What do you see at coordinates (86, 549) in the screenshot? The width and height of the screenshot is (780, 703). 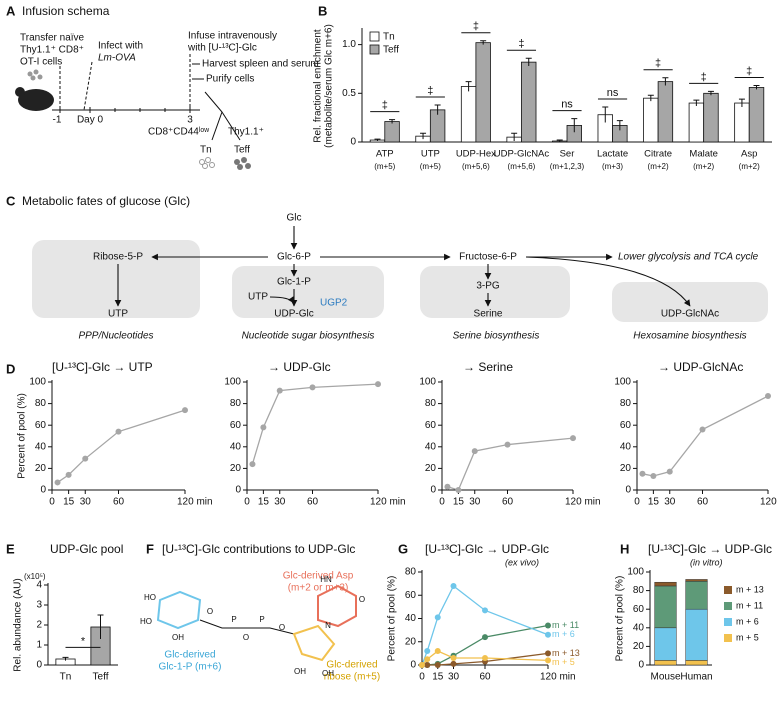 I see `chart-title: UDP-Glc pool` at bounding box center [86, 549].